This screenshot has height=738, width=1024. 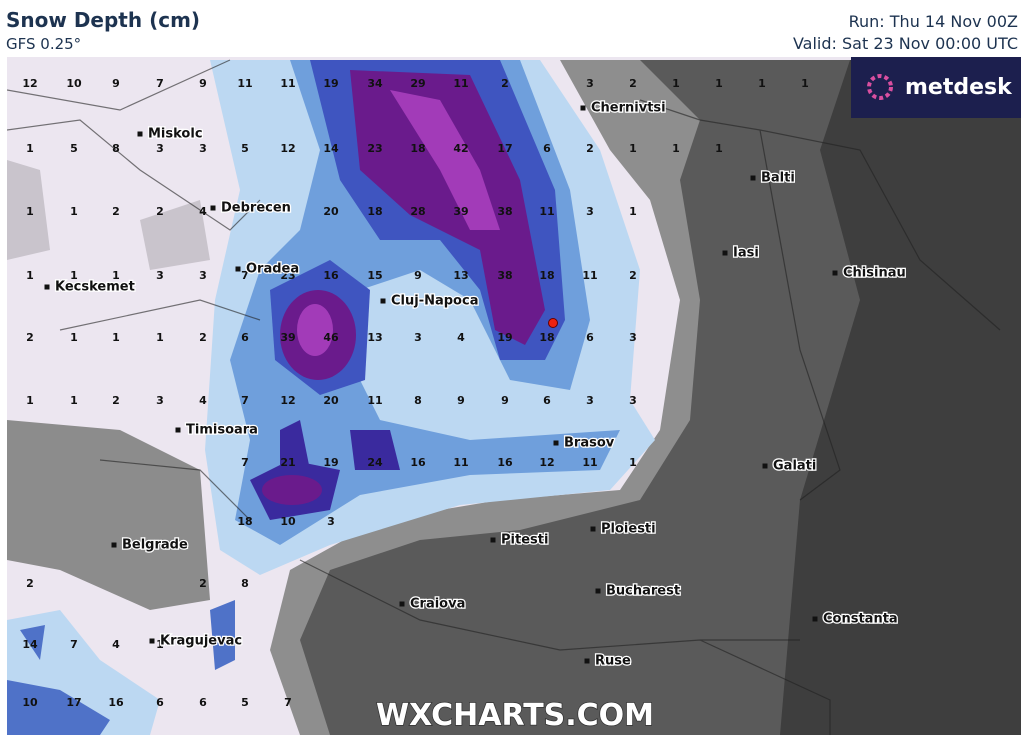 I want to click on snow-depth-label: 15, so click(x=374, y=275).